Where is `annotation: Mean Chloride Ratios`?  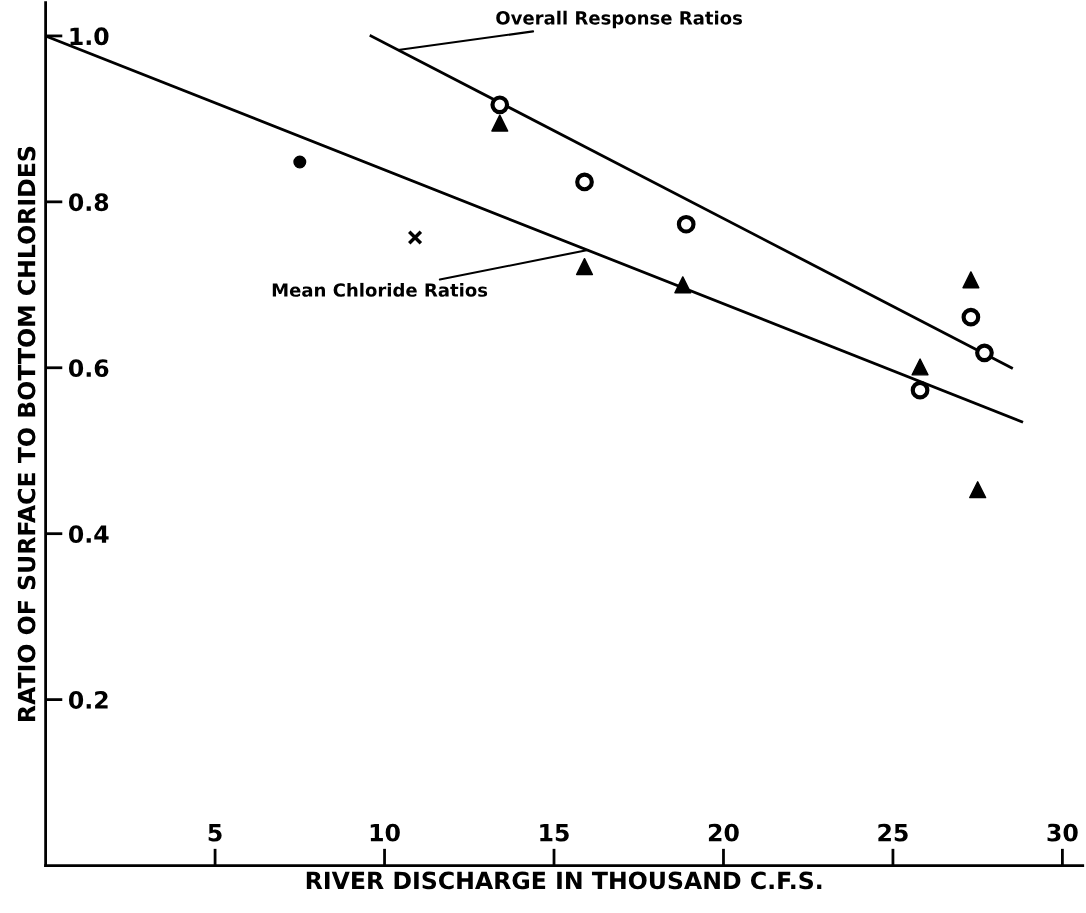 annotation: Mean Chloride Ratios is located at coordinates (380, 289).